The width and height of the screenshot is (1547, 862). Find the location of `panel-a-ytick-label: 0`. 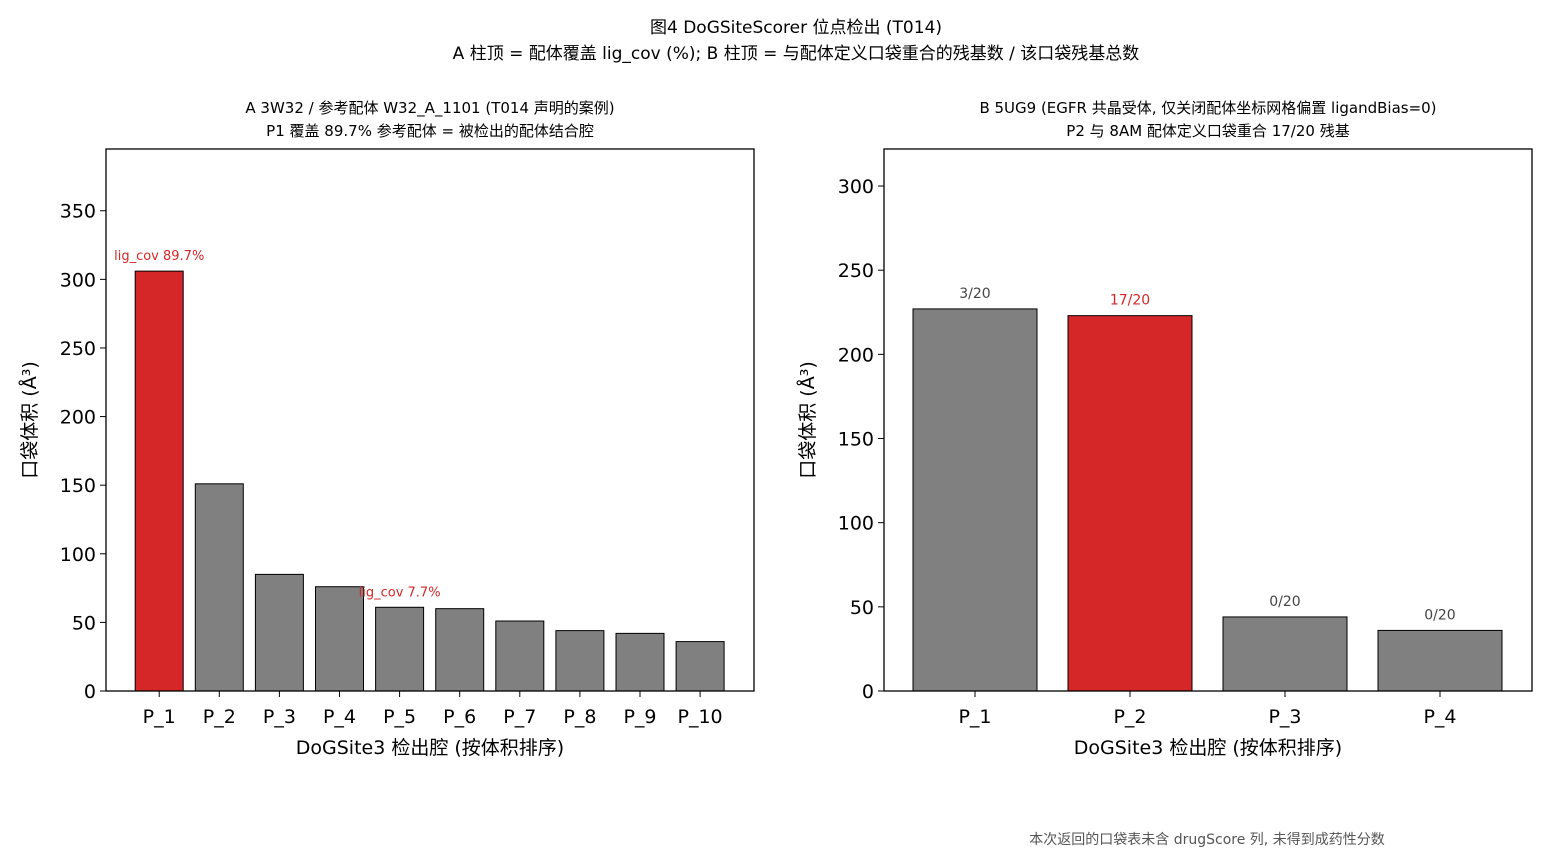

panel-a-ytick-label: 0 is located at coordinates (90, 692).